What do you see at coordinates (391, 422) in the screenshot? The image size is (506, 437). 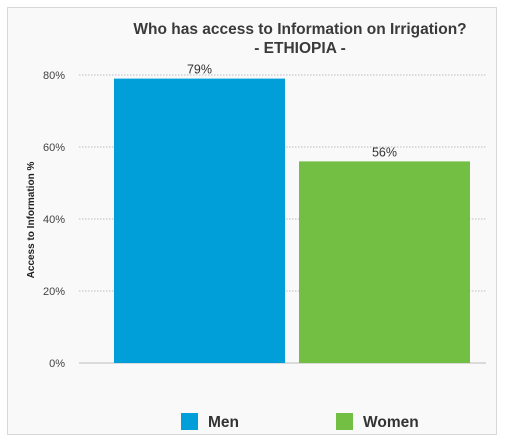 I see `legend-label: Women` at bounding box center [391, 422].